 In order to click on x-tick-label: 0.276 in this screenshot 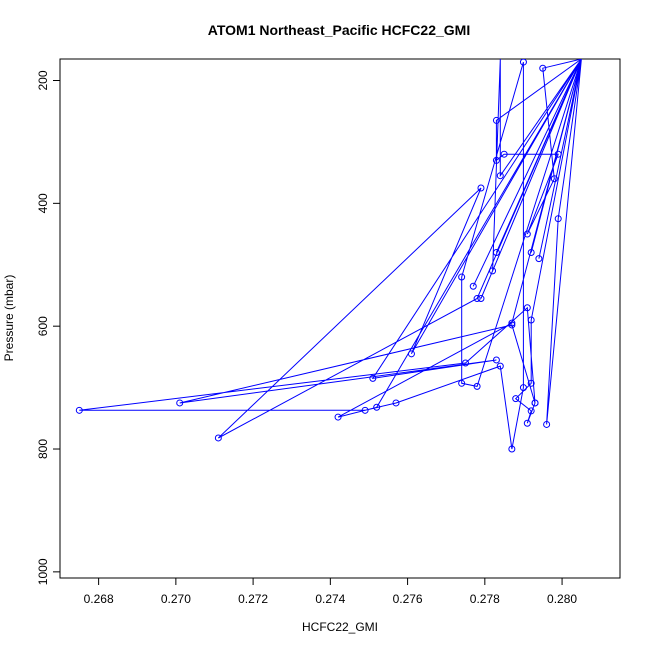, I will do `click(408, 599)`.